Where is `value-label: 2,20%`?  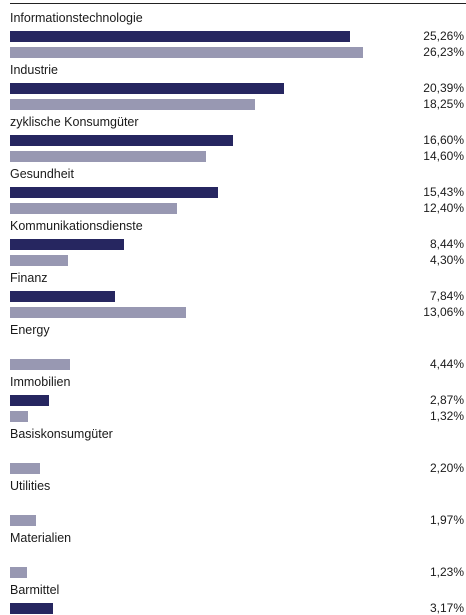
value-label: 2,20% is located at coordinates (446, 468).